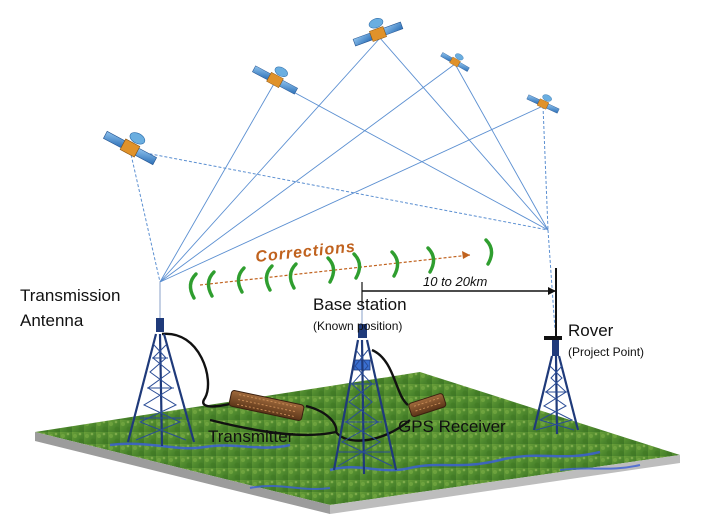  I want to click on corrections-arrow-head, so click(466, 255).